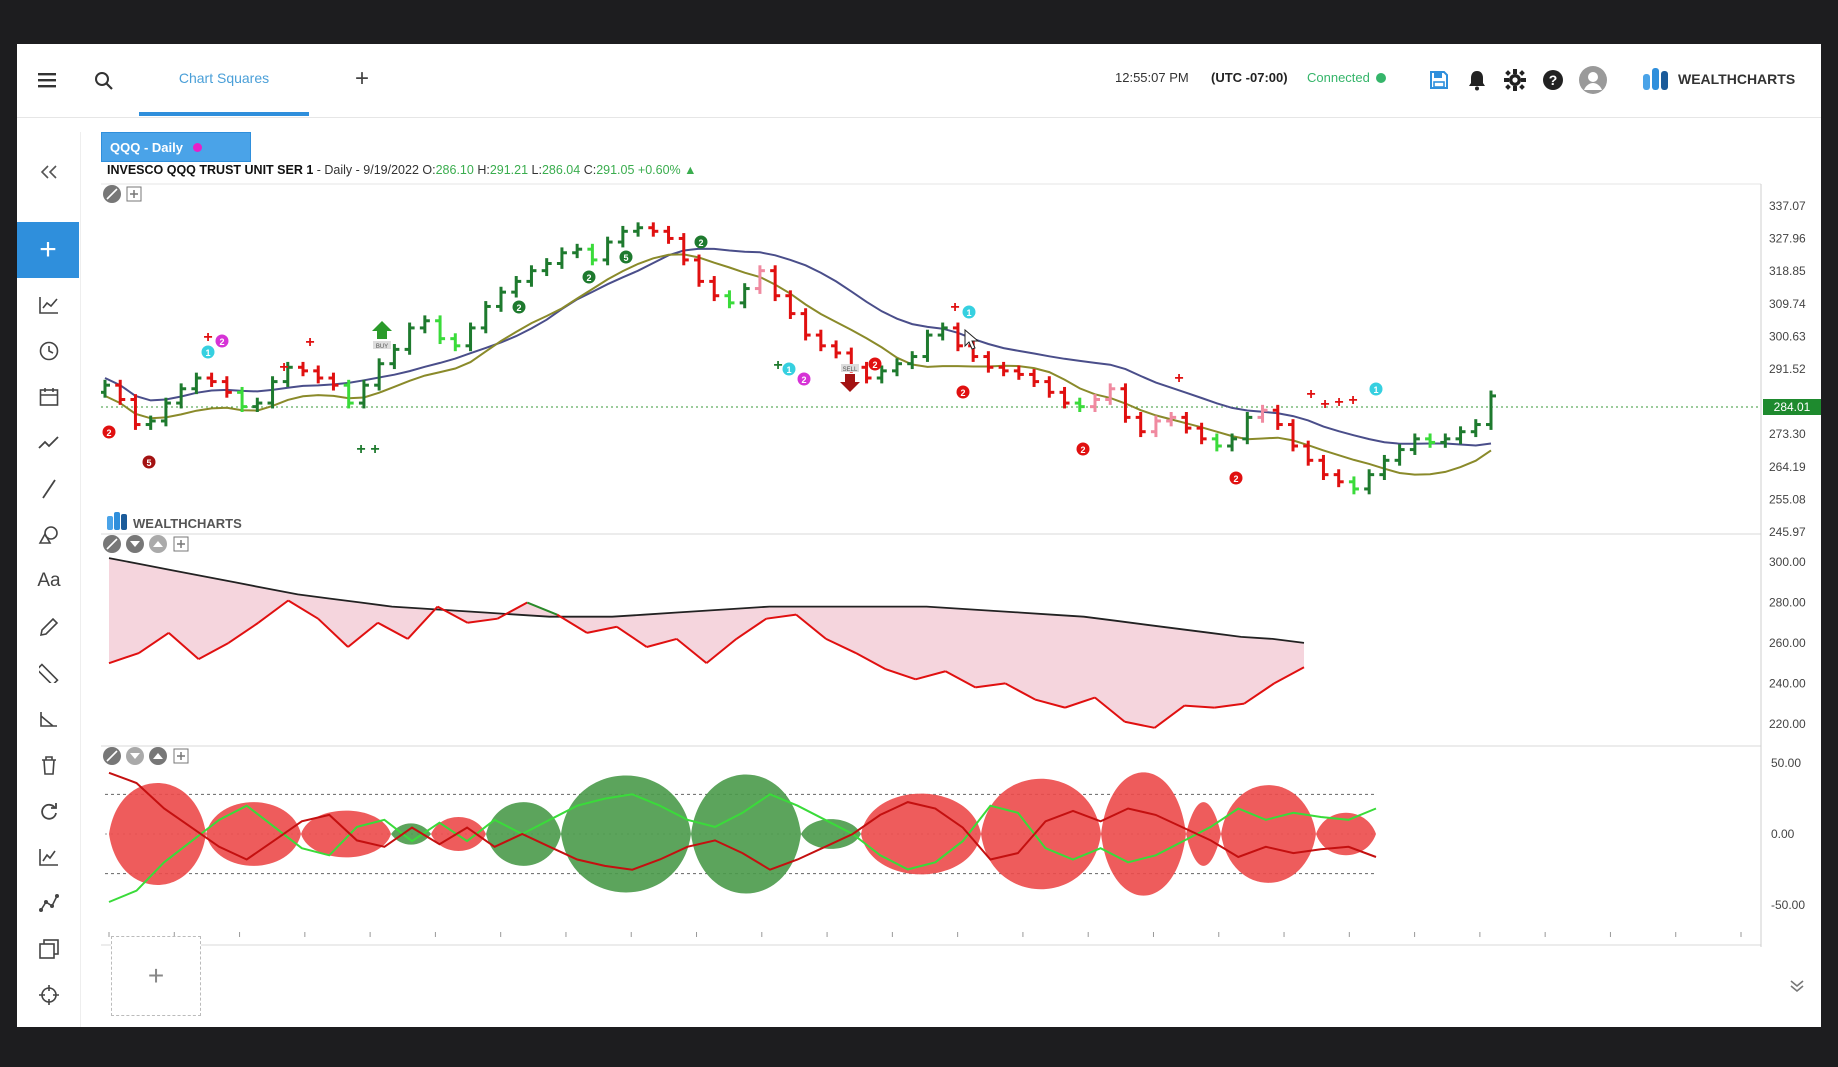  Describe the element at coordinates (49, 673) in the screenshot. I see `ruler-icon` at that location.